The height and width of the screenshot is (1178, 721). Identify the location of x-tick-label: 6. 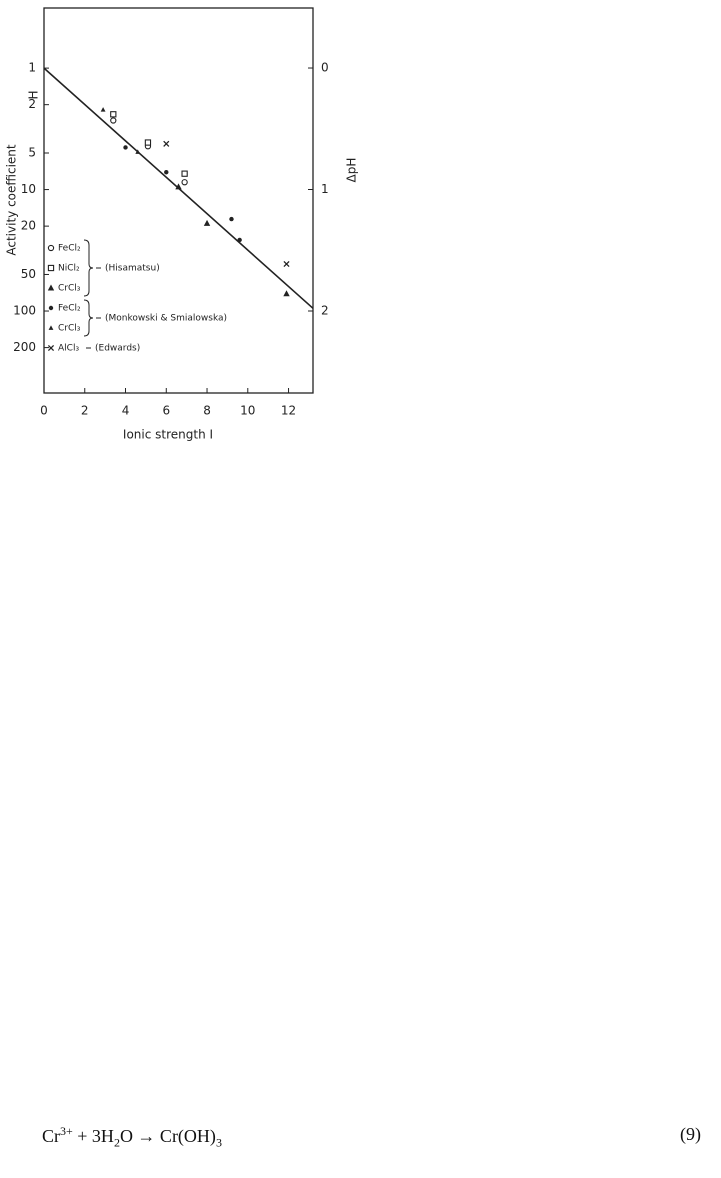
(166, 411).